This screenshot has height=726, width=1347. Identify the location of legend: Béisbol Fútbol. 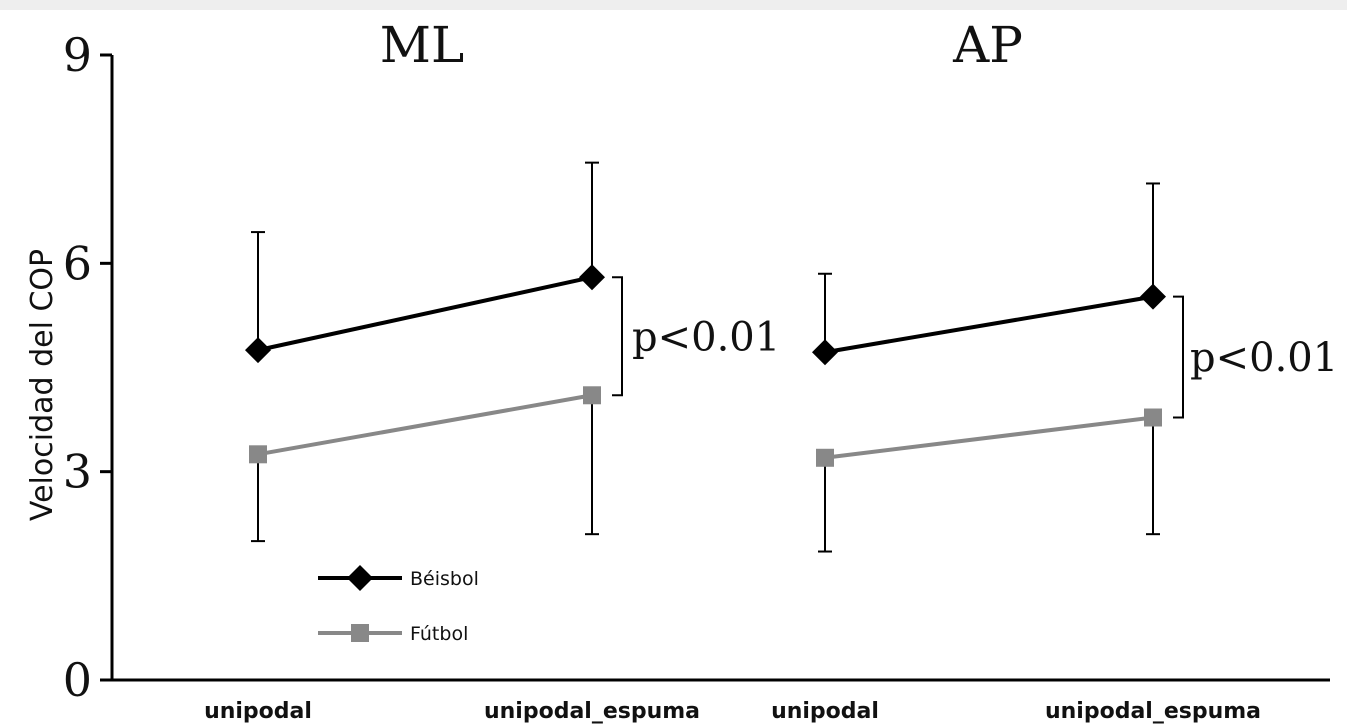
(398, 605).